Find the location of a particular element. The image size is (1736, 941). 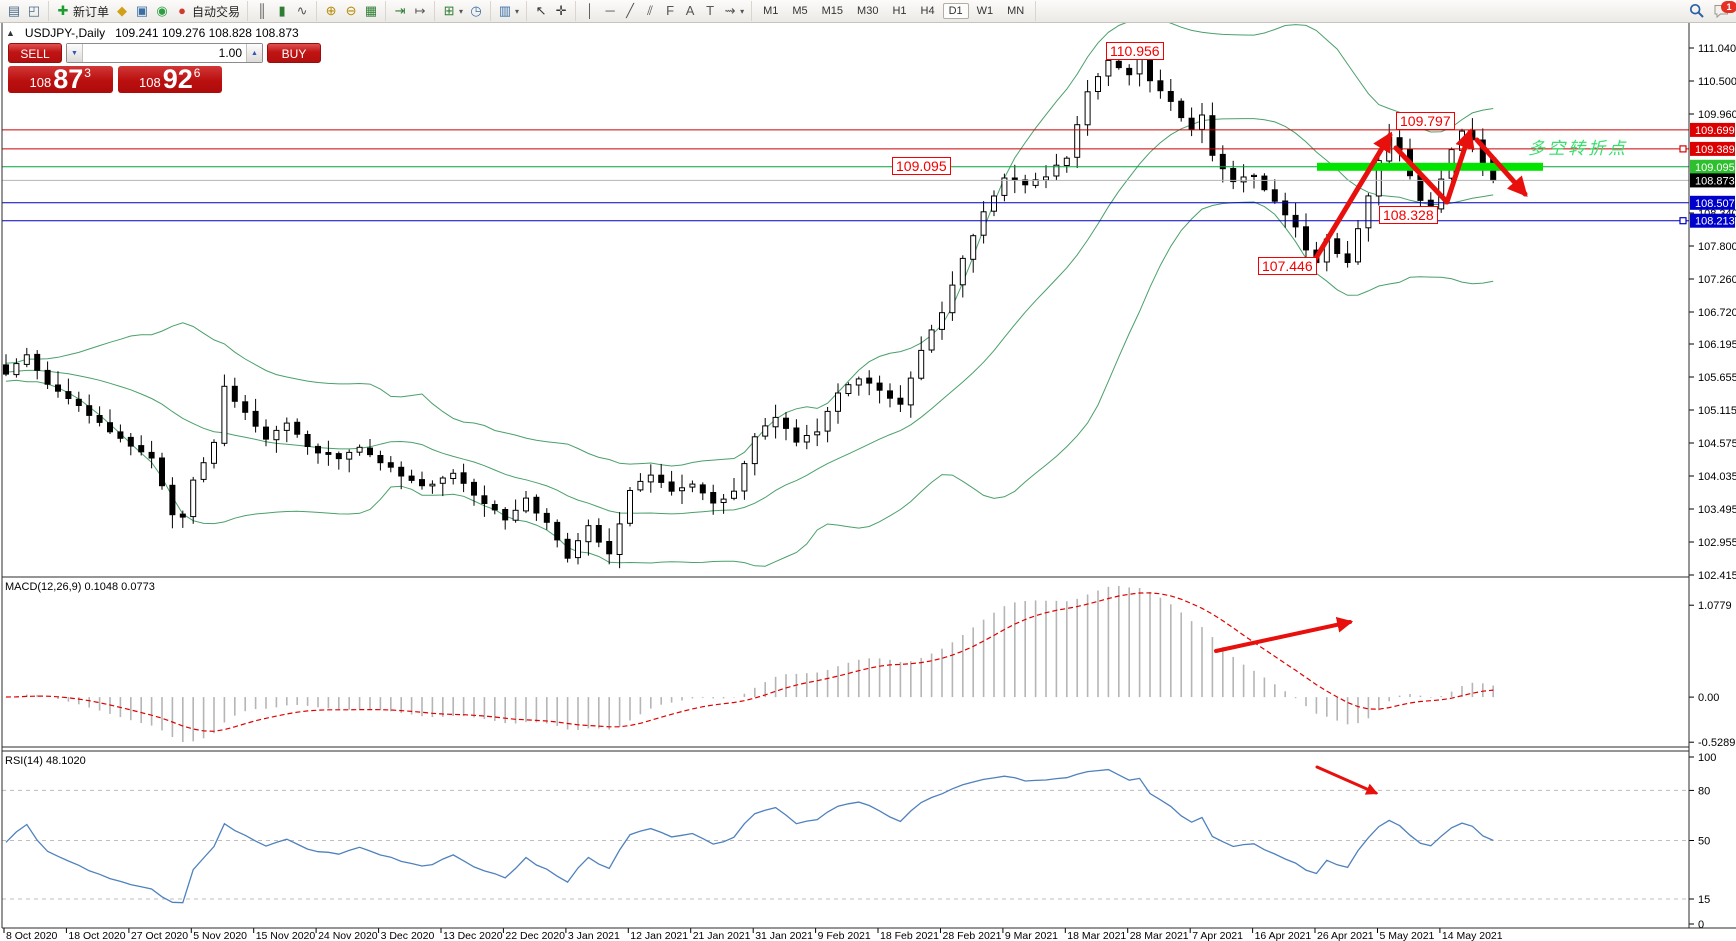

rsi-level-lines is located at coordinates (845, 844).